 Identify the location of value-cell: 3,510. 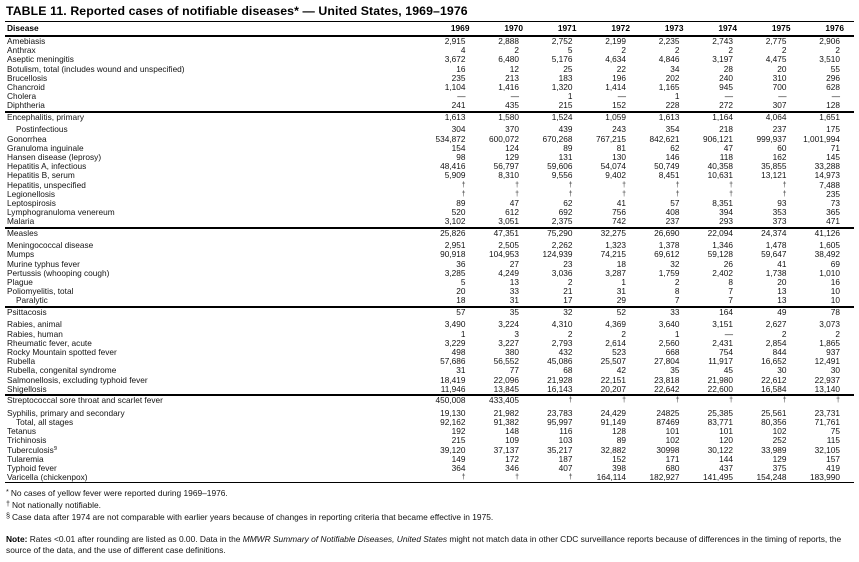
(829, 59).